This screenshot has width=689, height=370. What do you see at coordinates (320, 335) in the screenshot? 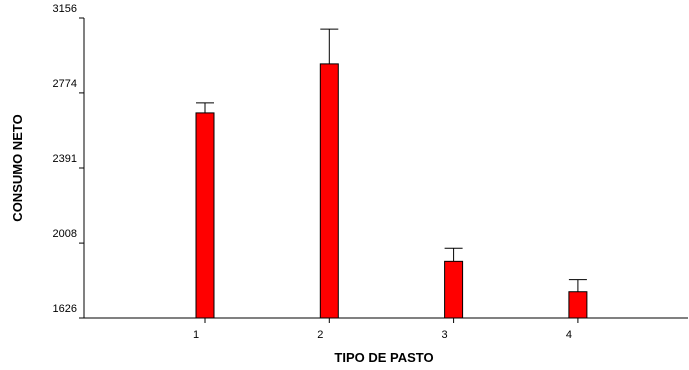
I see `x-tick-label: 2` at bounding box center [320, 335].